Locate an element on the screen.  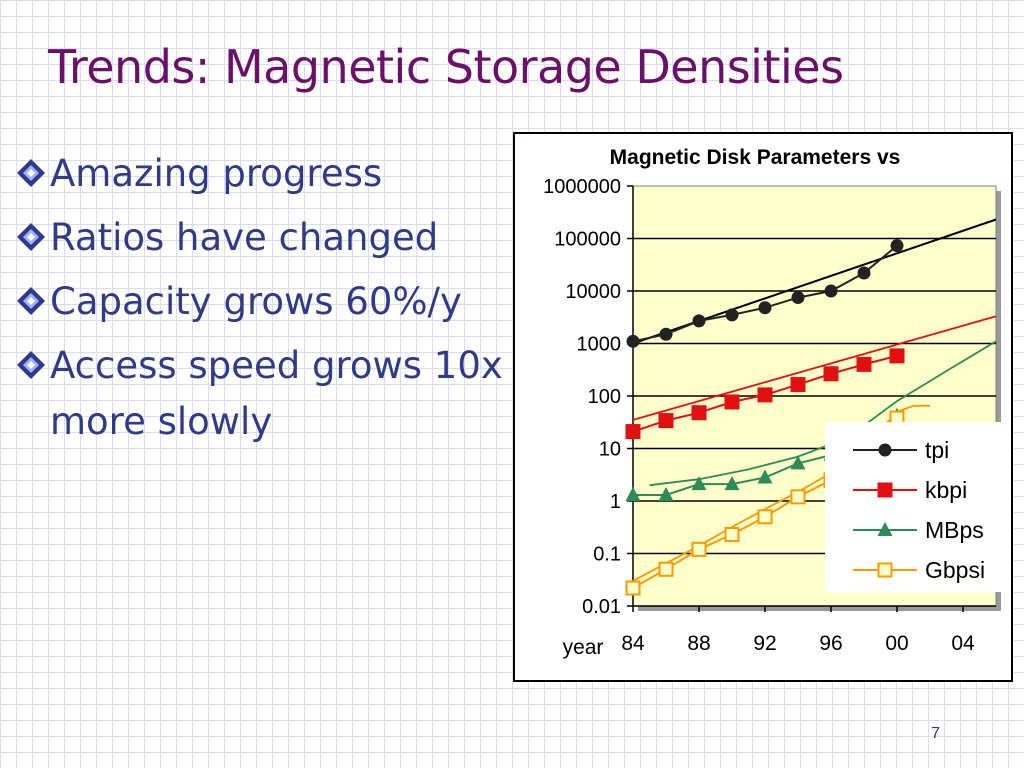
slide-title: Trends: Magnetic Storage Densities is located at coordinates (446, 67).